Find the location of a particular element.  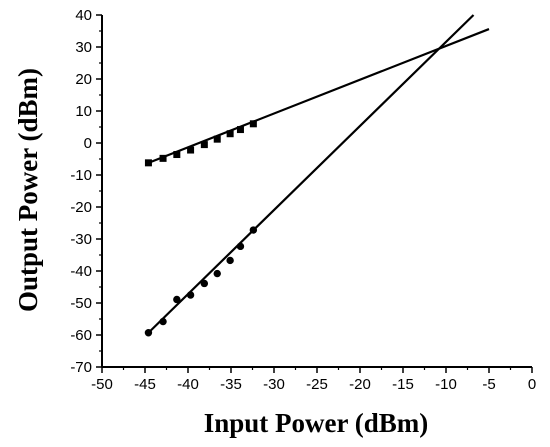

y-tick-label: 10 is located at coordinates (83, 111).